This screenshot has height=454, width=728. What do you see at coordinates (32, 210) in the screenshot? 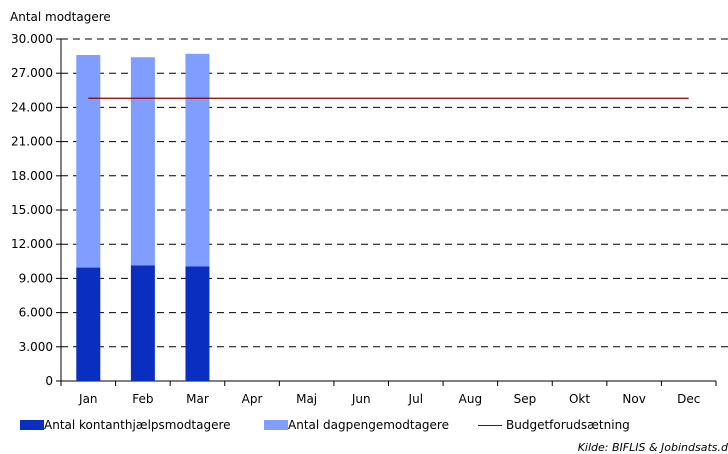
I see `y-tick-label: 15.000` at bounding box center [32, 210].